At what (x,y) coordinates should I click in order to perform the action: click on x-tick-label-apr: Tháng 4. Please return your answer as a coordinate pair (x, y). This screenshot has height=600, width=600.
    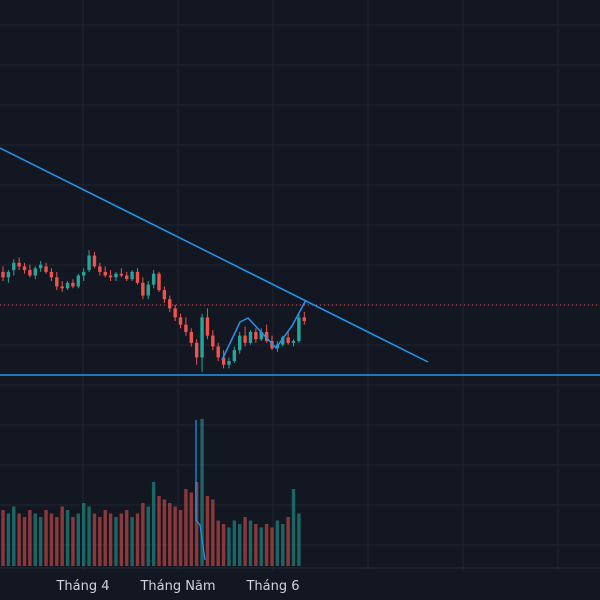
    Looking at the image, I should click on (82, 586).